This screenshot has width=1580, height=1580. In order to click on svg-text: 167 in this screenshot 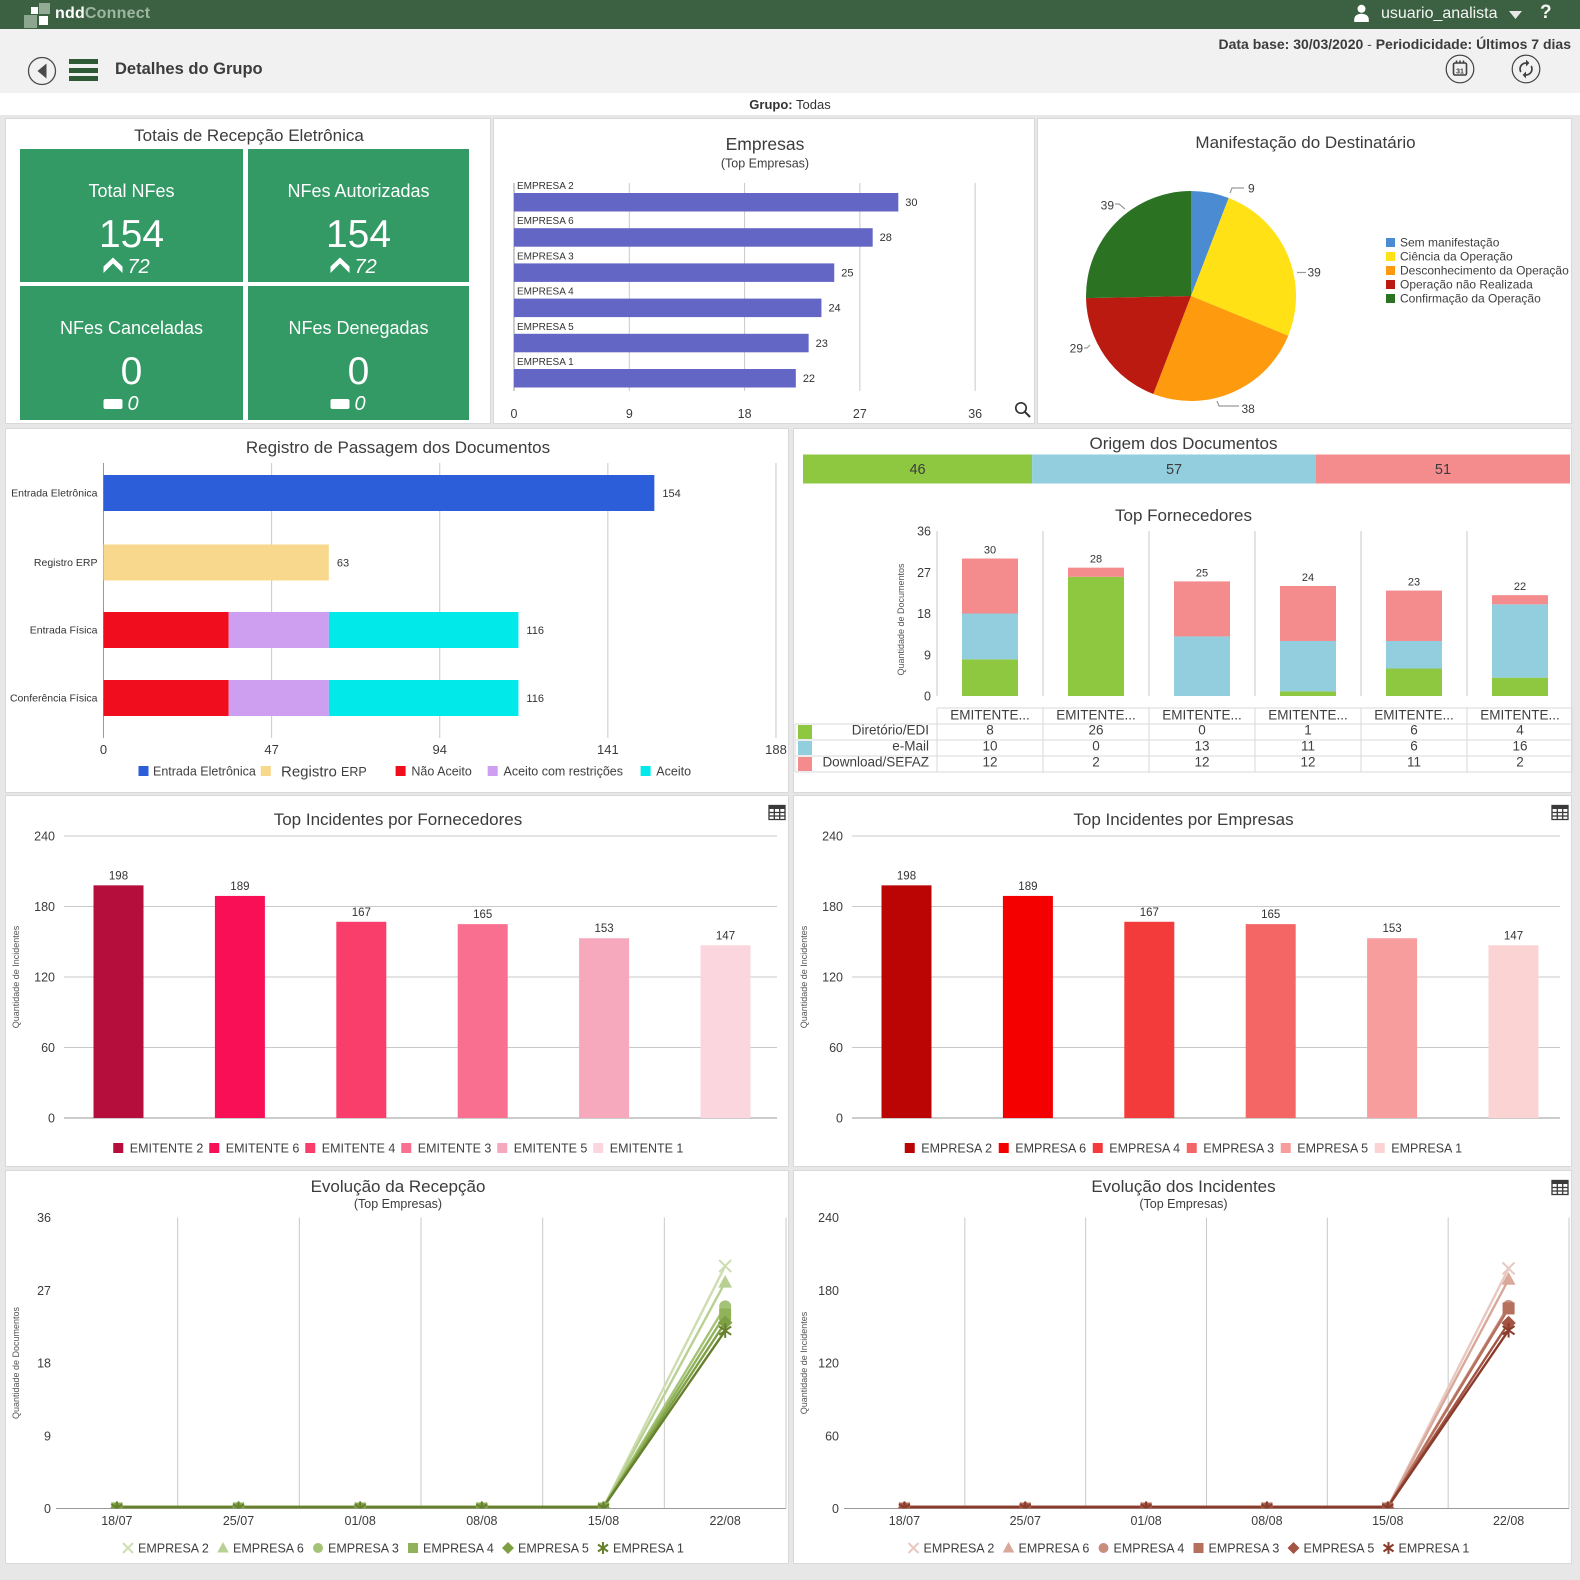, I will do `click(1149, 913)`.